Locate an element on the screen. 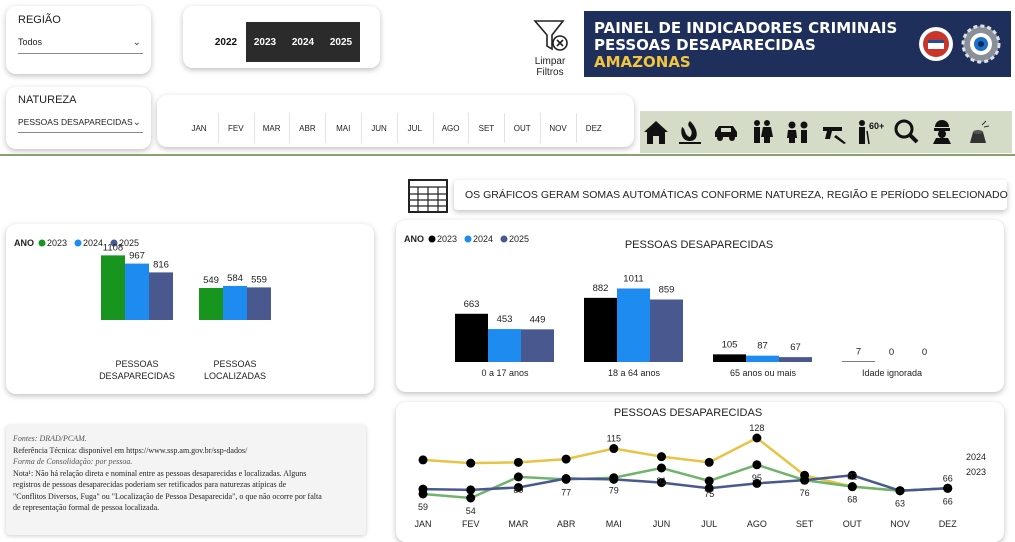  fire-icon is located at coordinates (690, 132).